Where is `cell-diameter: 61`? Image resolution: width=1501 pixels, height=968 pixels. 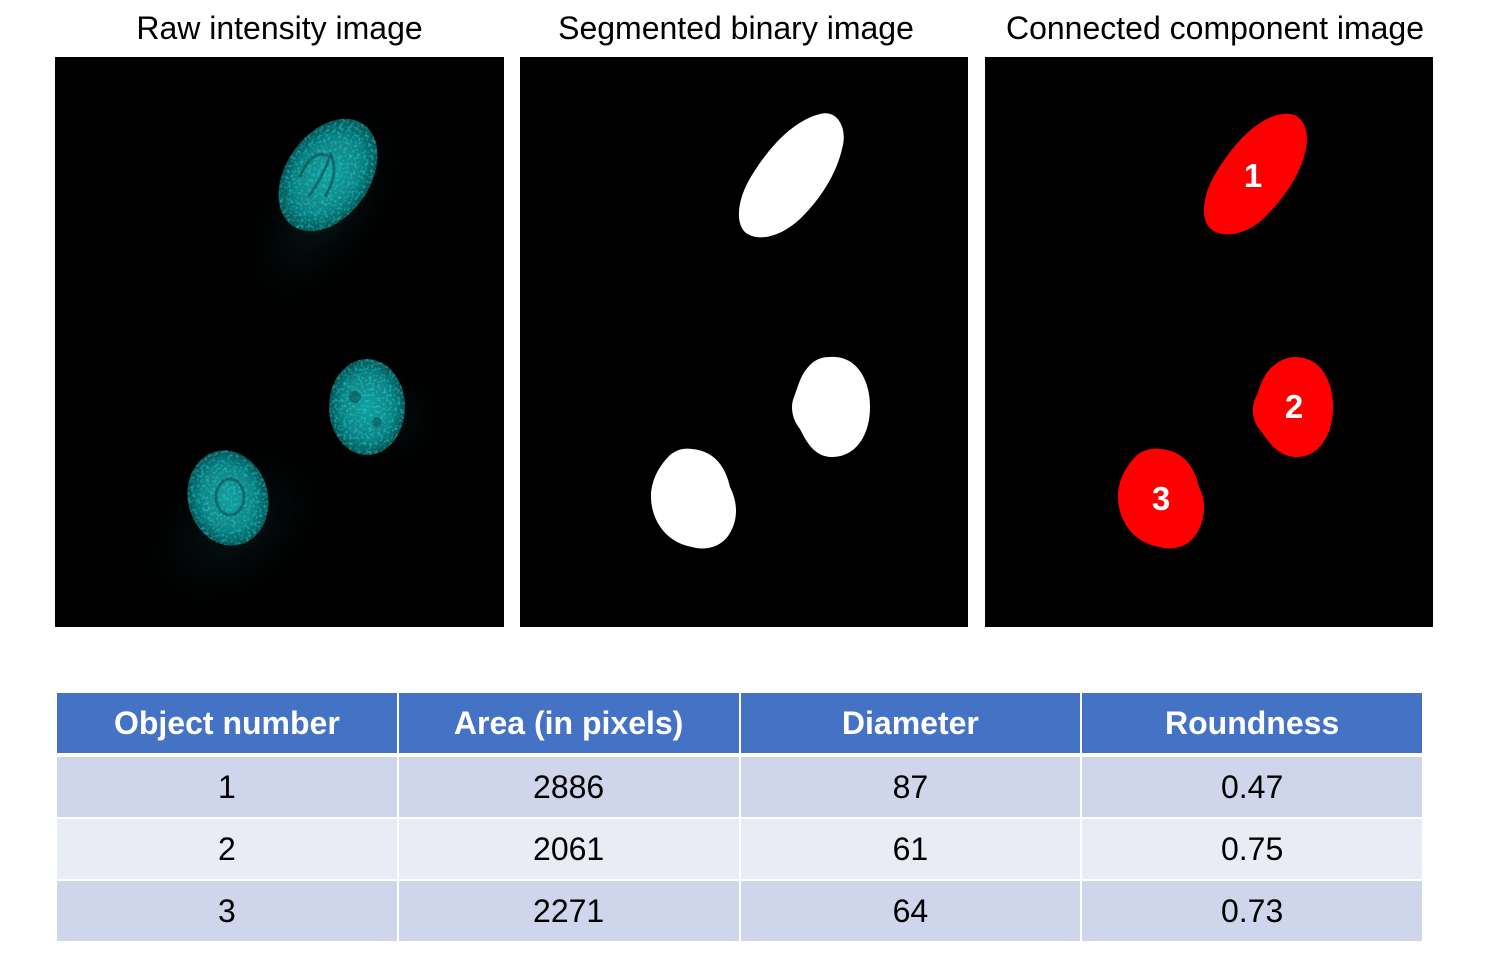 cell-diameter: 61 is located at coordinates (910, 849).